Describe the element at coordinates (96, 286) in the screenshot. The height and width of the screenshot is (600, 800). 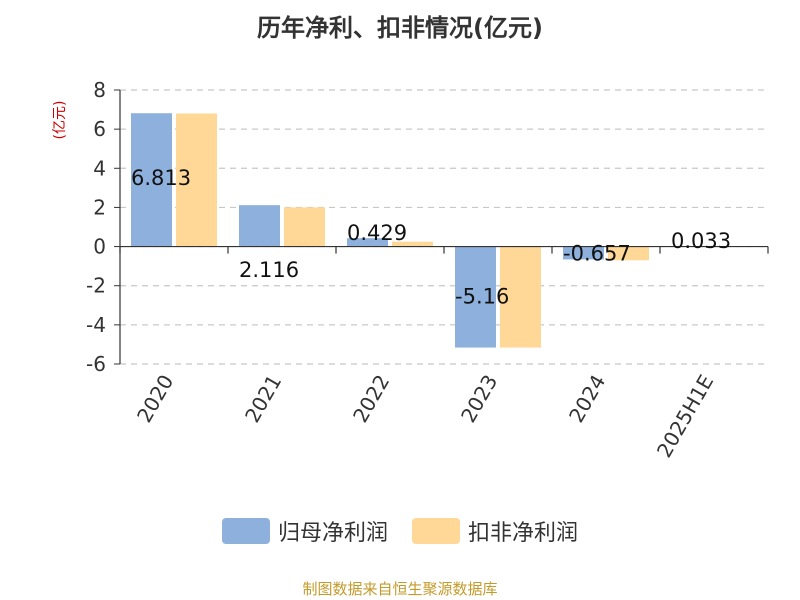
I see `y-tick-label: -2` at that location.